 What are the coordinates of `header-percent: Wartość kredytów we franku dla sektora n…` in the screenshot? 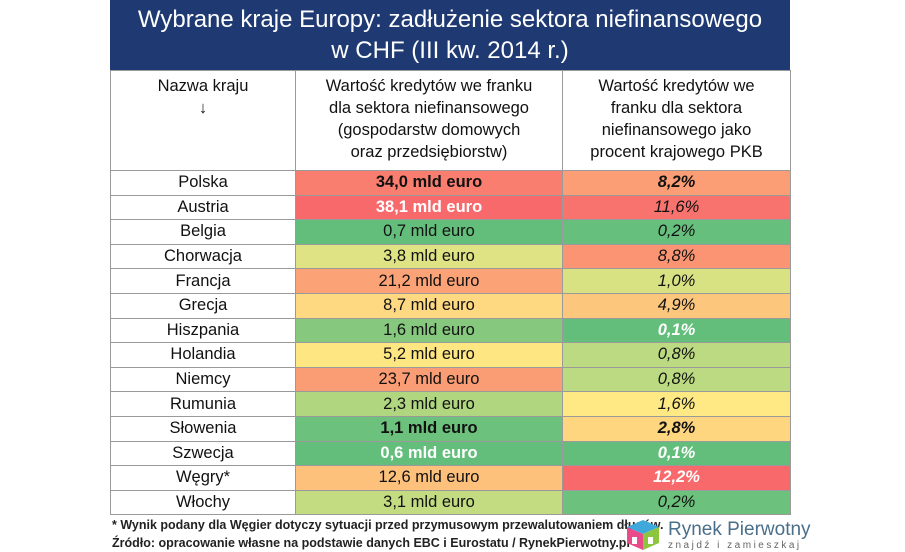 It's located at (676, 120).